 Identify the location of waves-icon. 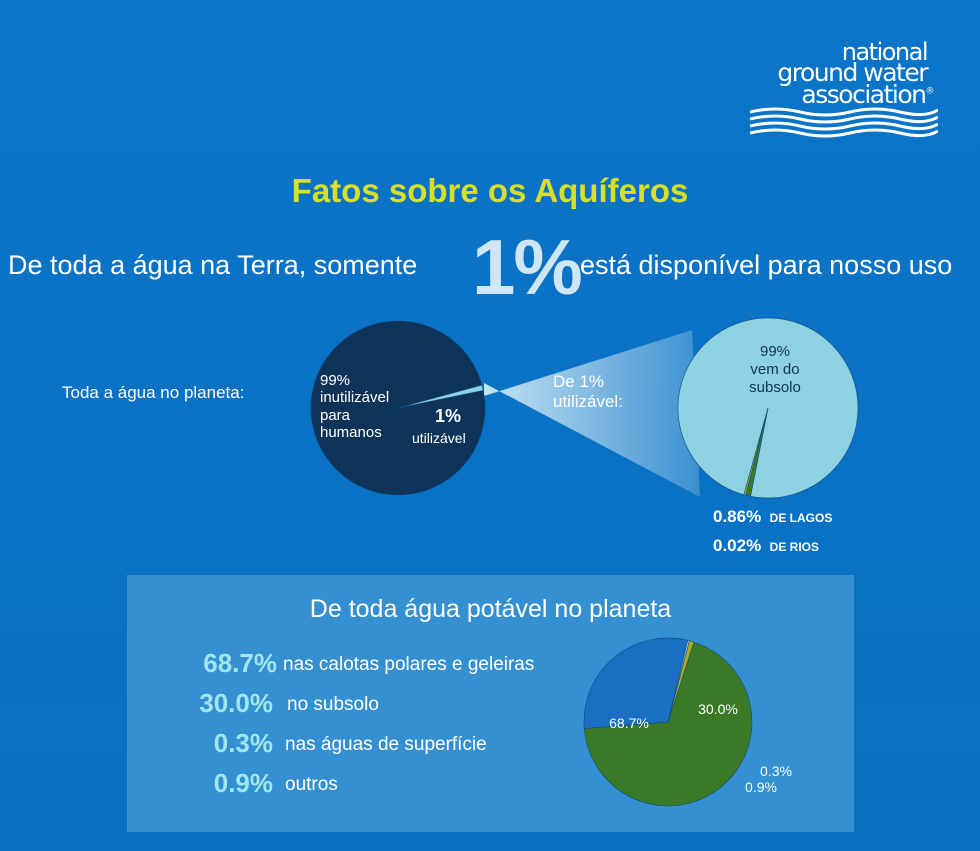
(844, 122).